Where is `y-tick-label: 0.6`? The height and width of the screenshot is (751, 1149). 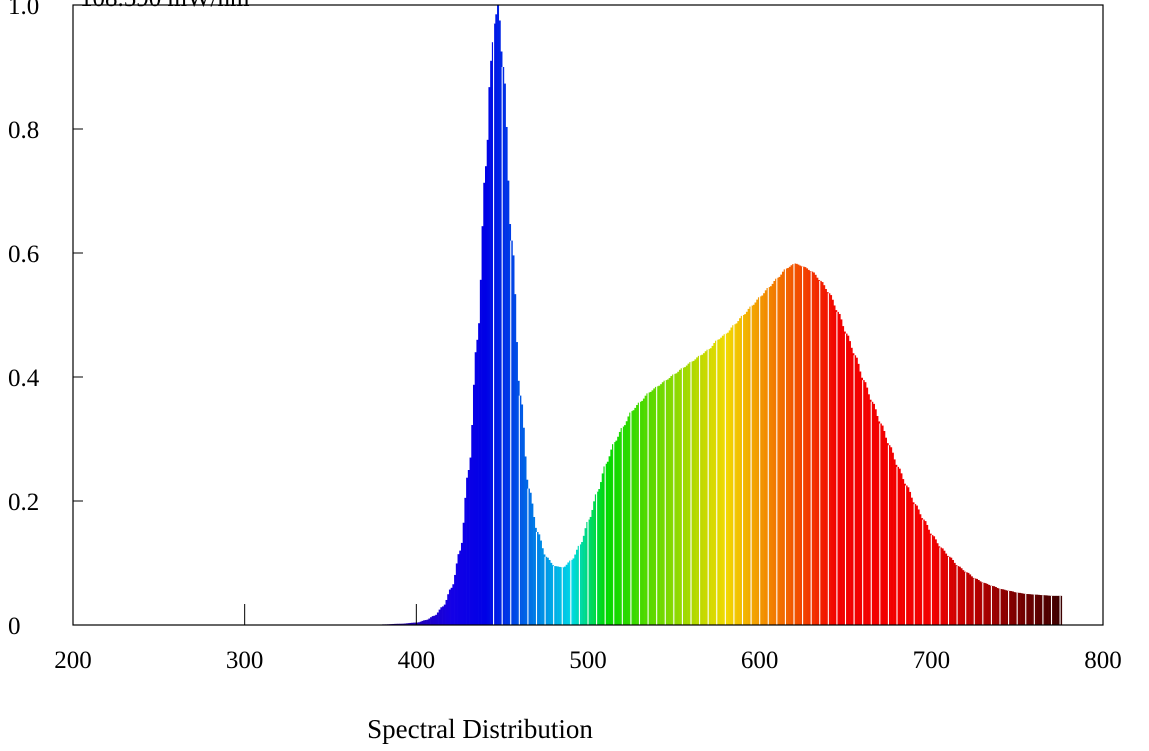 y-tick-label: 0.6 is located at coordinates (23, 254).